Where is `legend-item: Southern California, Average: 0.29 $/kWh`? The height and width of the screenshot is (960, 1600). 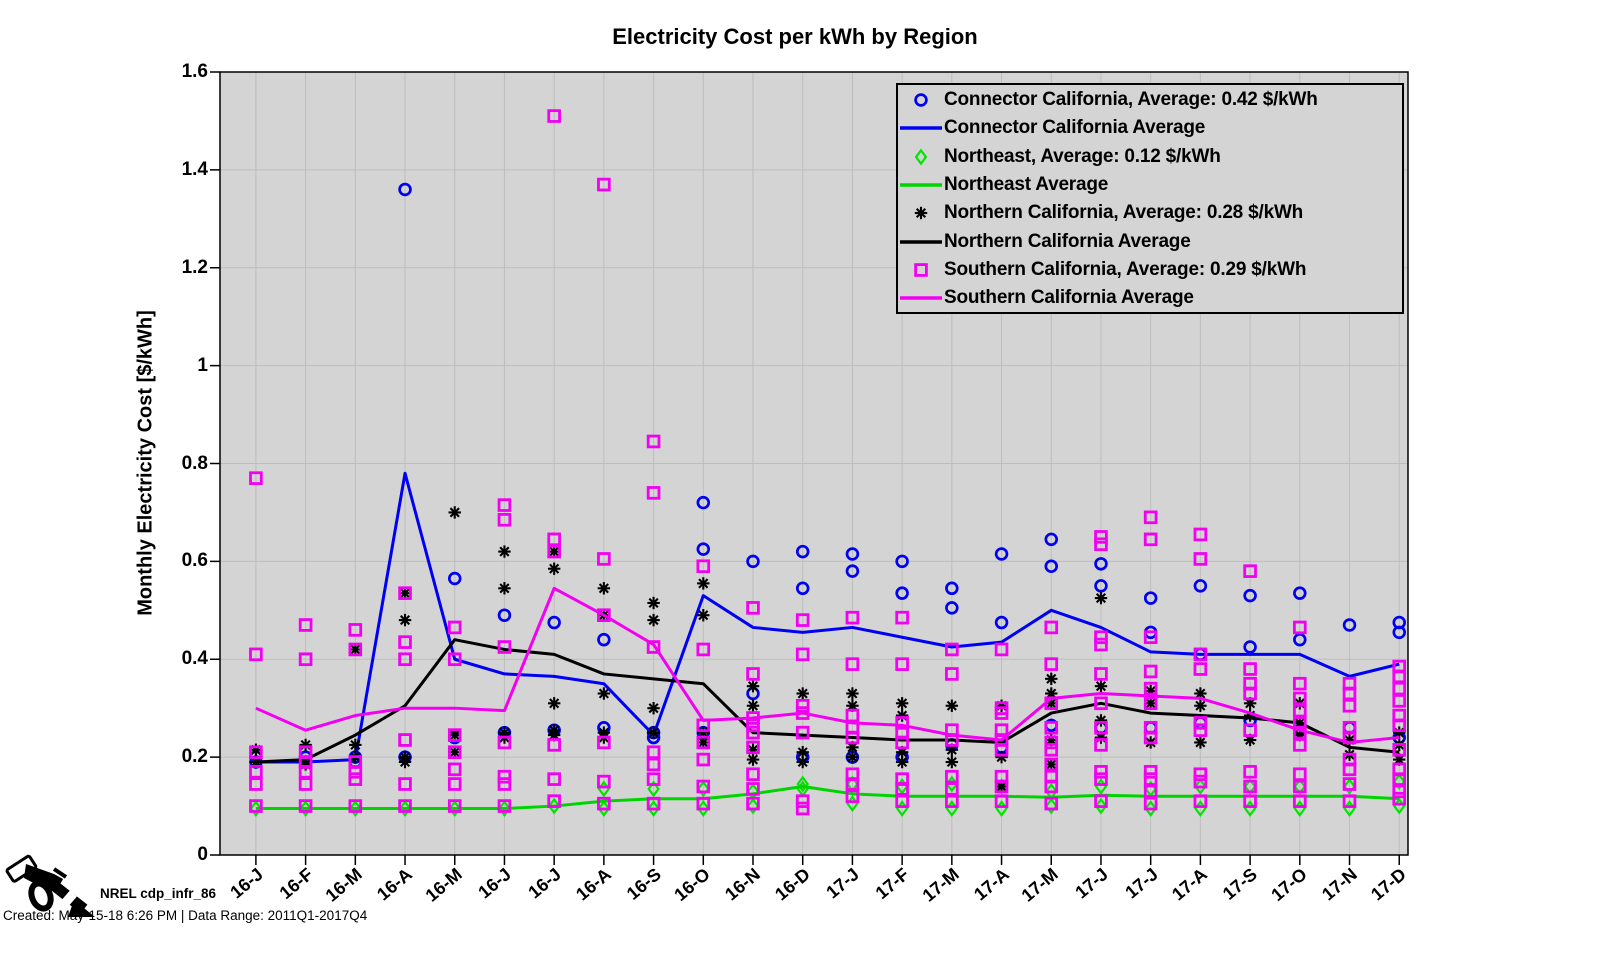
legend-item: Southern California, Average: 0.29 $/kWh is located at coordinates (1150, 270).